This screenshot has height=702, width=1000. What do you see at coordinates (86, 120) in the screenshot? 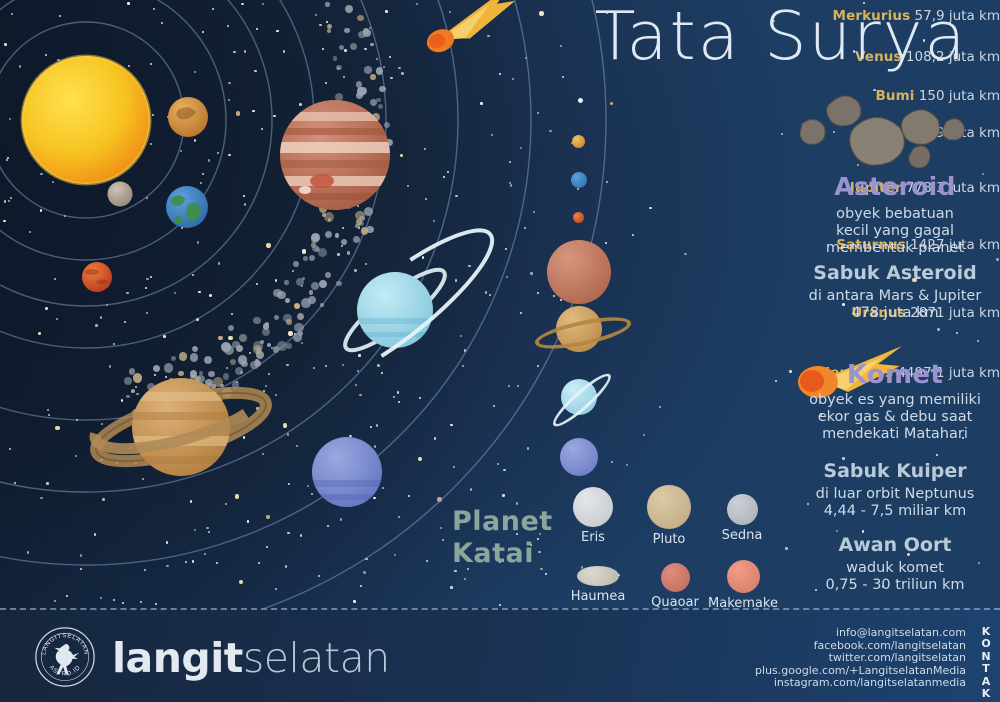
I see `scene-sun` at bounding box center [86, 120].